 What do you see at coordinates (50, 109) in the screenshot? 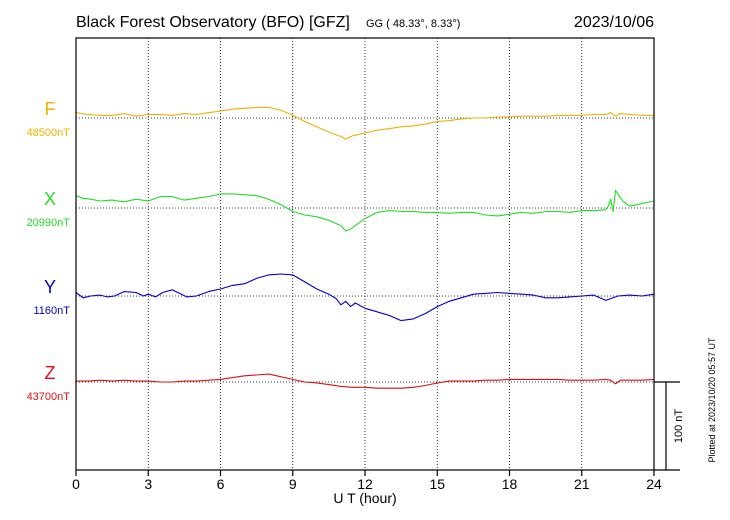
I see `series-name-f: F` at bounding box center [50, 109].